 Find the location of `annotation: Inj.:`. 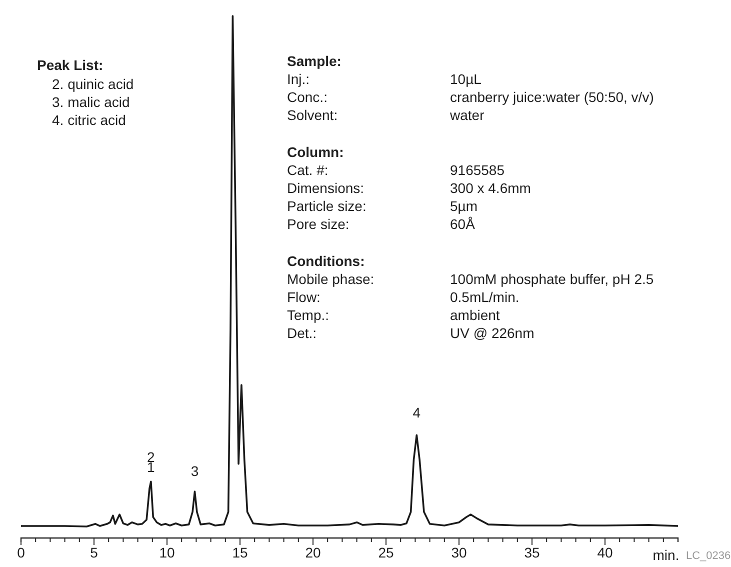

annotation: Inj.: is located at coordinates (298, 79).